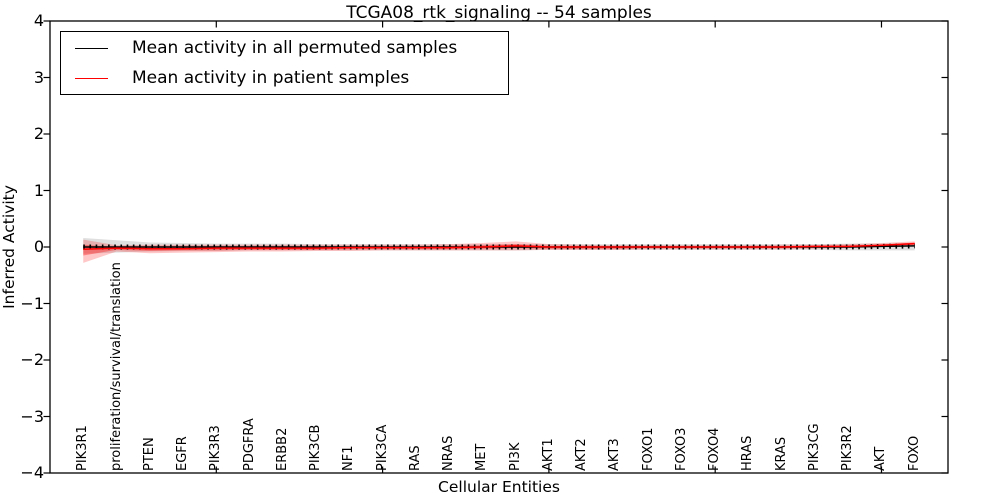 The width and height of the screenshot is (1000, 500). Describe the element at coordinates (316, 447) in the screenshot. I see `x-category-label: PIK3CB` at that location.